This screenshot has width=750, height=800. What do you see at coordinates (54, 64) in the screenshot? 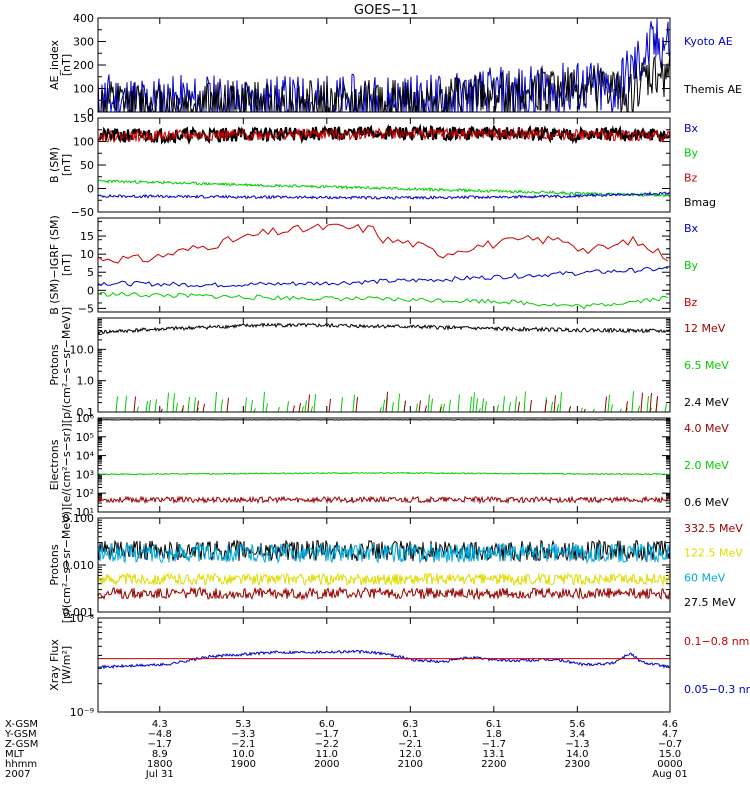
I see `y-axis-label-line: AE_index` at bounding box center [54, 64].